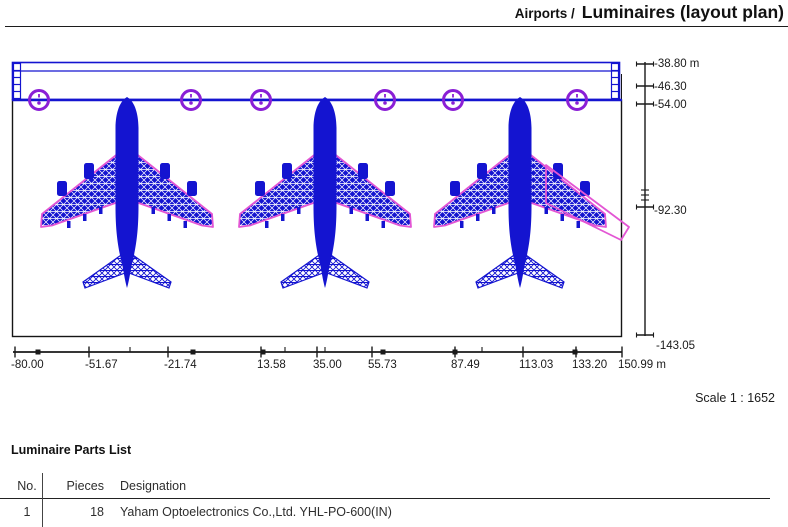  Describe the element at coordinates (544, 13) in the screenshot. I see `title-section: Airports /` at that location.